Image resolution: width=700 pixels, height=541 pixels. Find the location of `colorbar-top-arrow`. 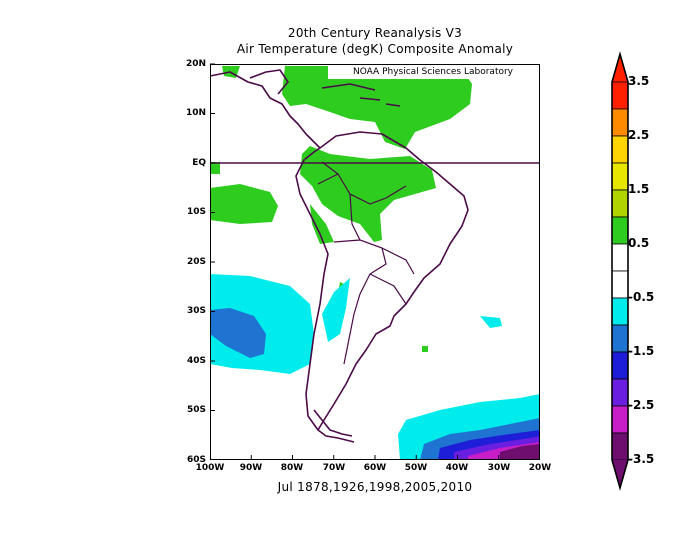

colorbar-top-arrow is located at coordinates (620, 68).